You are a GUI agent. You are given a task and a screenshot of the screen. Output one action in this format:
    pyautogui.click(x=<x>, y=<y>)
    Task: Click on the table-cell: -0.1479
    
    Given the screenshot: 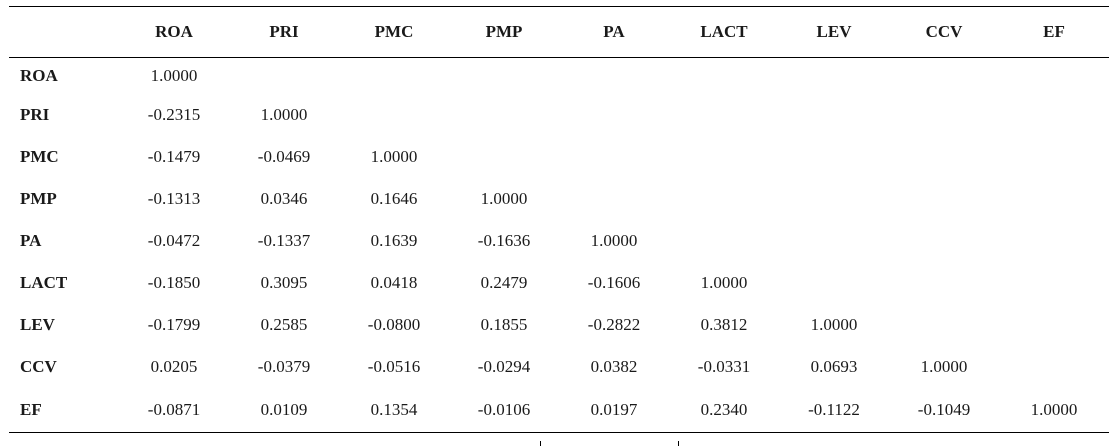 What is the action you would take?
    pyautogui.click(x=174, y=156)
    